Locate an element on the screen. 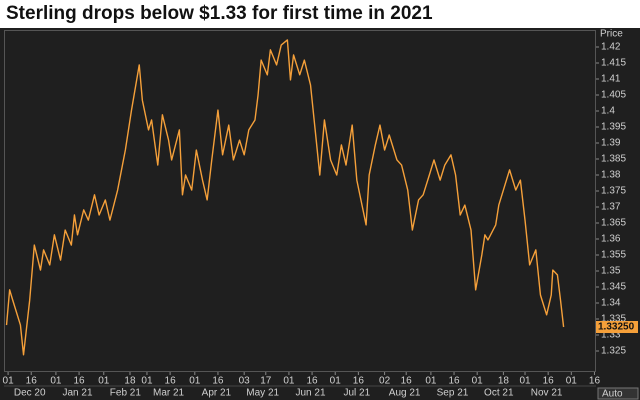 This screenshot has width=640, height=400. y-tick-label: 1.415 is located at coordinates (613, 63).